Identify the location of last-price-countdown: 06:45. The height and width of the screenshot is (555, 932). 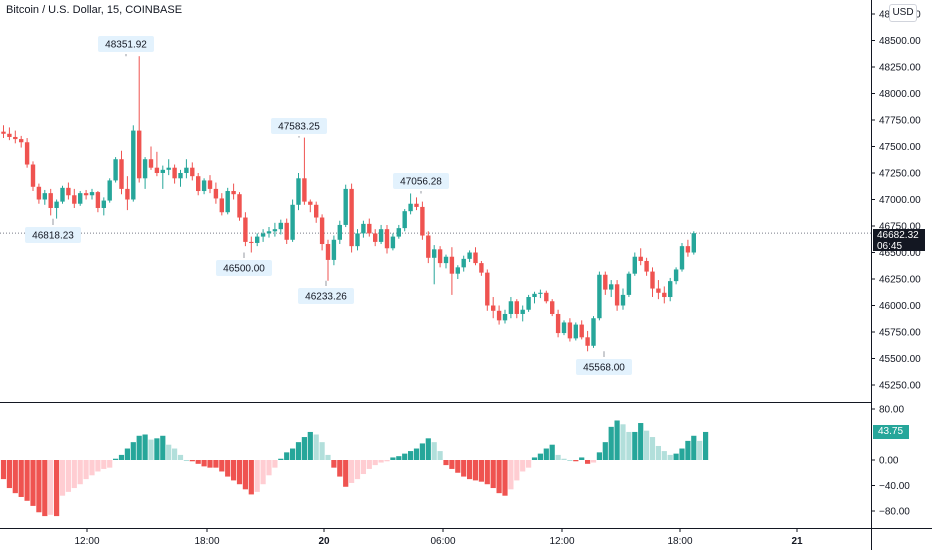
(890, 246).